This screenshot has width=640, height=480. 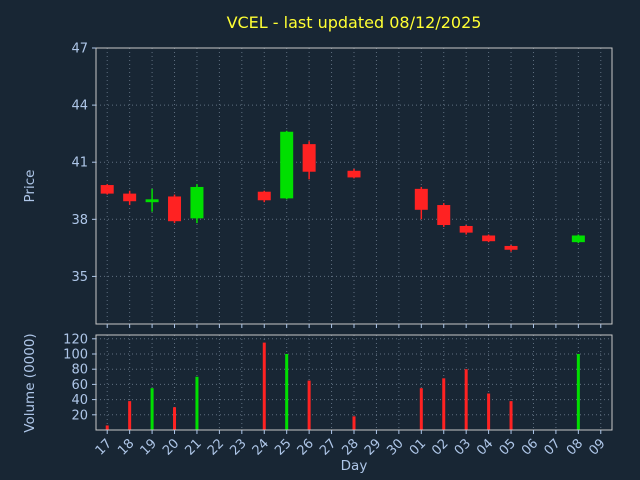 What do you see at coordinates (30, 186) in the screenshot?
I see `price-axis-label: Price` at bounding box center [30, 186].